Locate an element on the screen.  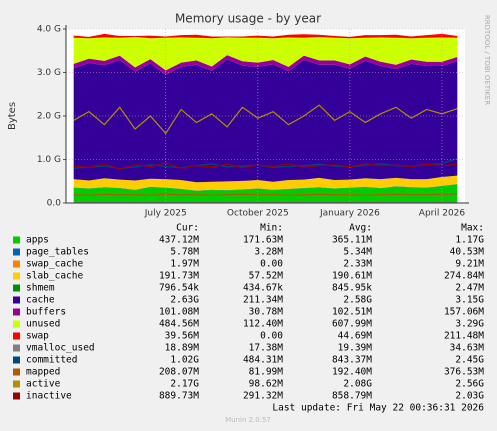
legend-stat: 365.11M is located at coordinates (352, 240).